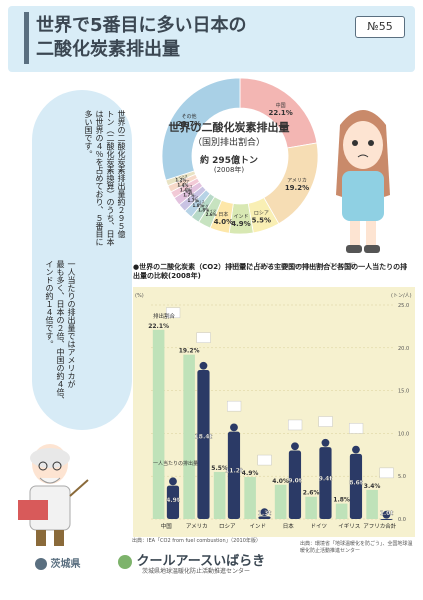 The height and width of the screenshot is (600, 423). Describe the element at coordinates (167, 526) in the screenshot. I see `category-label: 中国` at that location.